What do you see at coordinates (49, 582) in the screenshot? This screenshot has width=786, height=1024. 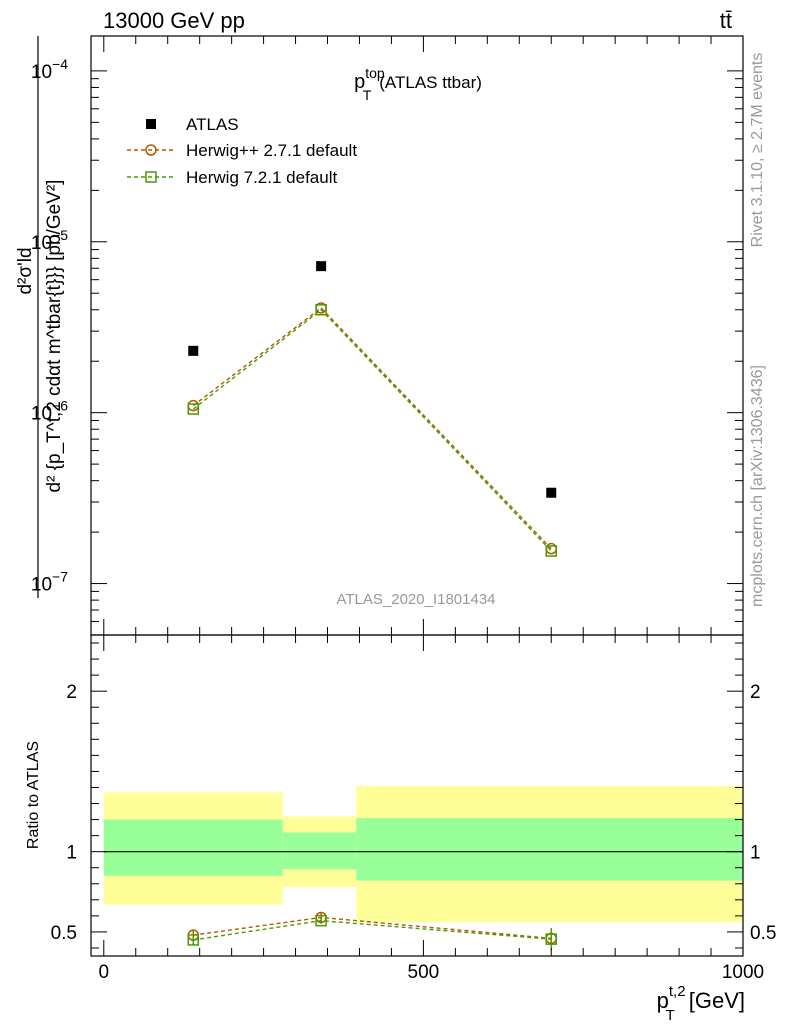 I see `main-y-tick-label: 10⁻⁷` at bounding box center [49, 582].